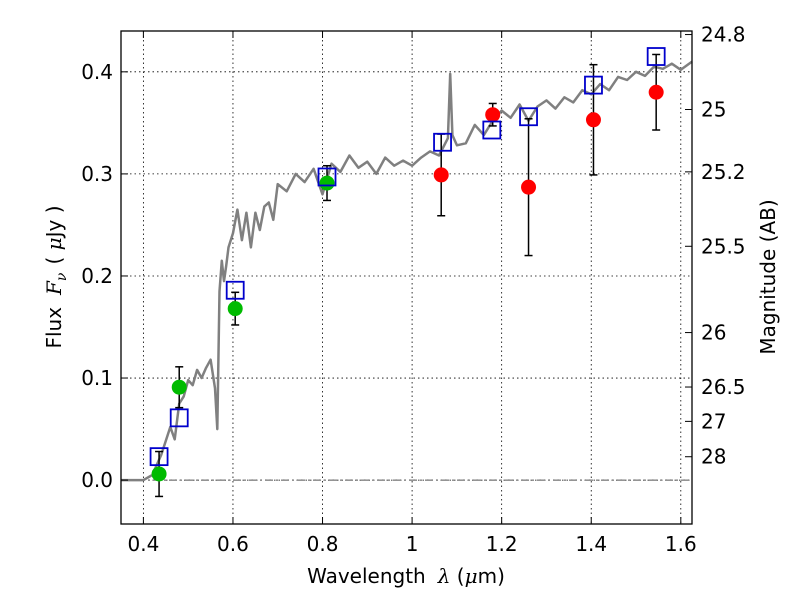 This screenshot has width=800, height=600. What do you see at coordinates (54, 222) in the screenshot?
I see `y-axis-label-unit-rest: Jy )` at bounding box center [54, 222].